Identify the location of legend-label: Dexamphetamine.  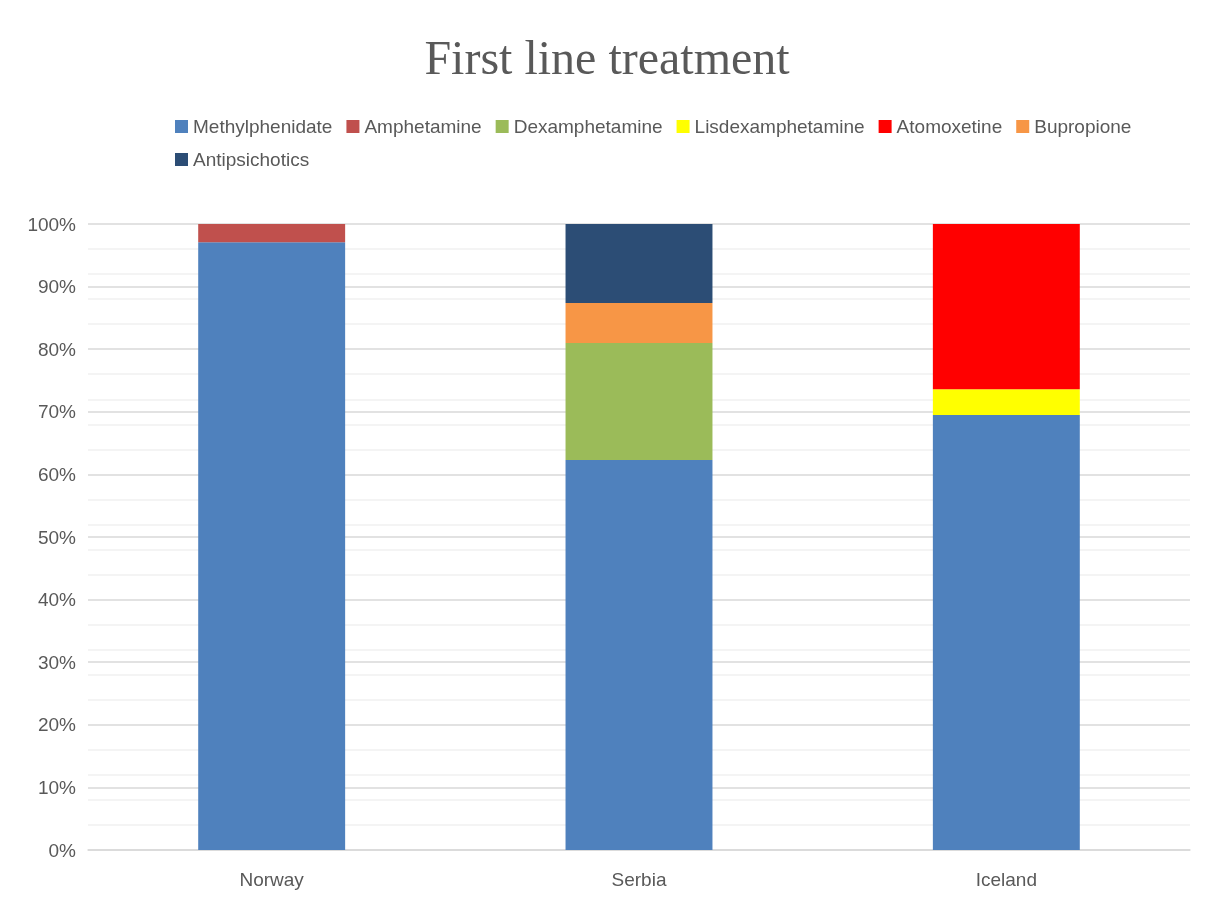
(588, 126).